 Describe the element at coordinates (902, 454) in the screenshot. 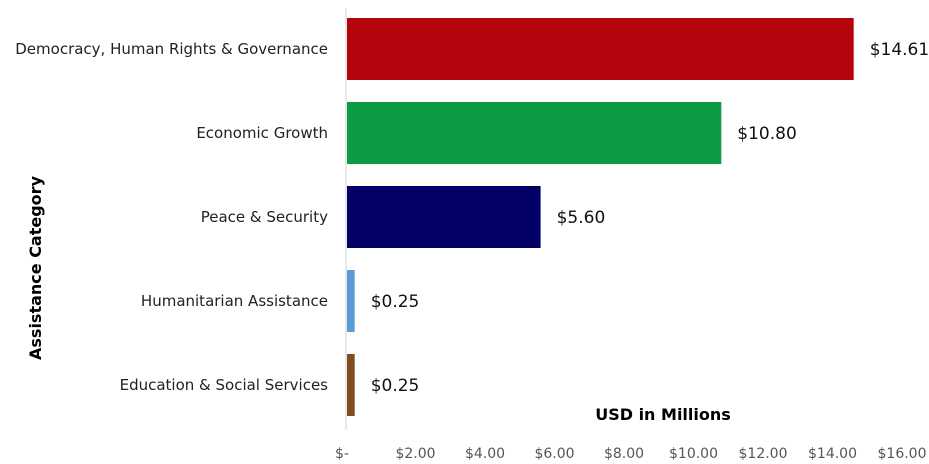

I see `x-tick-label: $16.00` at that location.